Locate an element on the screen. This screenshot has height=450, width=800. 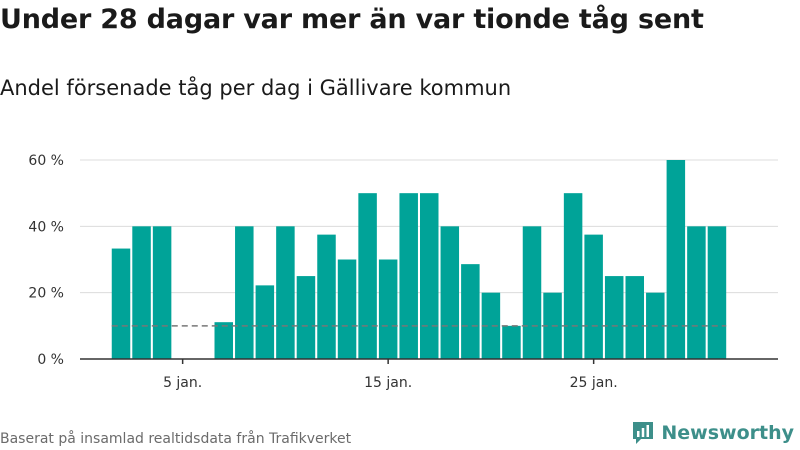
x-tick-label: 25 jan. is located at coordinates (594, 383).